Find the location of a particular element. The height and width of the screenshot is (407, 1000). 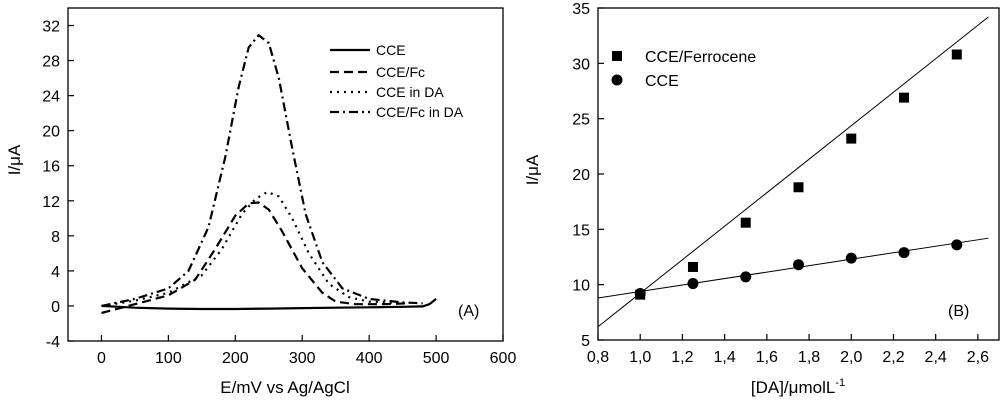

legend-label-cce: CCE is located at coordinates (391, 50).